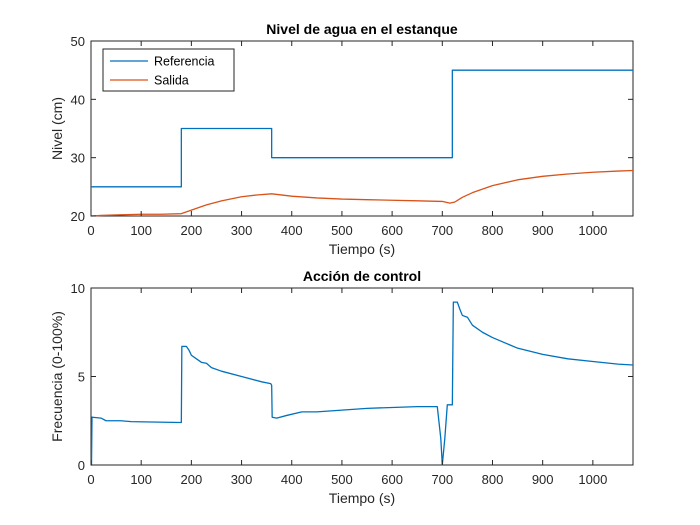 The image size is (700, 525). I want to click on y-tick-label: 40, so click(78, 99).